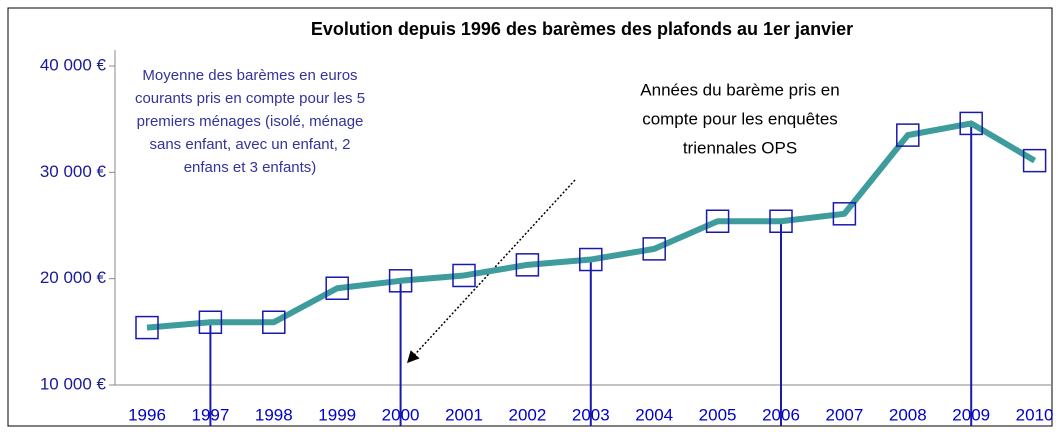  I want to click on x-tick-label: 1999, so click(337, 414).